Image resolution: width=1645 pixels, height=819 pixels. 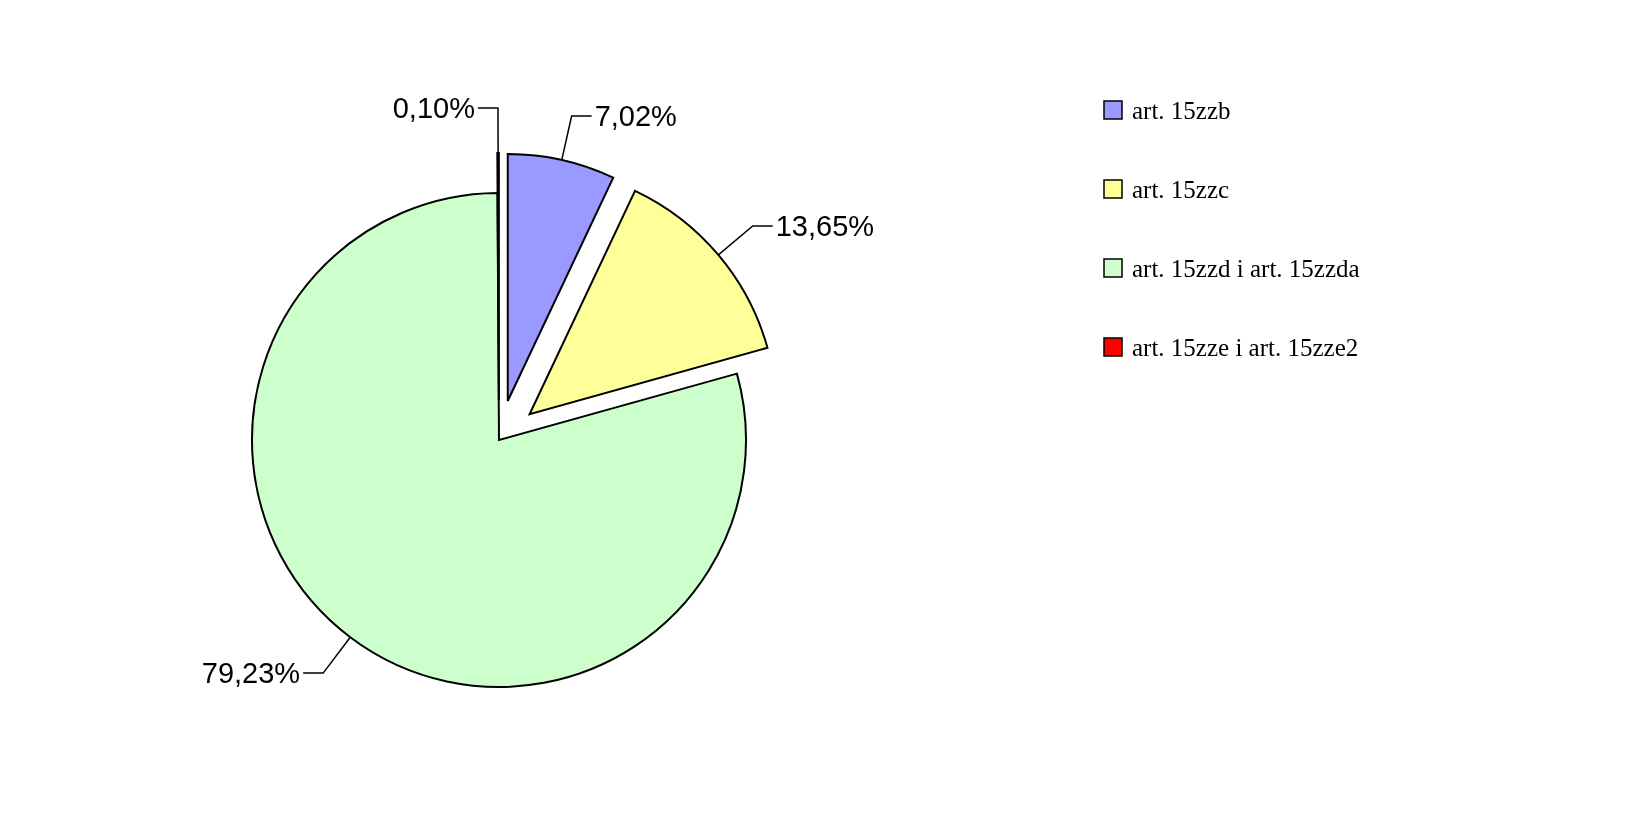 What do you see at coordinates (635, 116) in the screenshot?
I see `data-label: 7,02%` at bounding box center [635, 116].